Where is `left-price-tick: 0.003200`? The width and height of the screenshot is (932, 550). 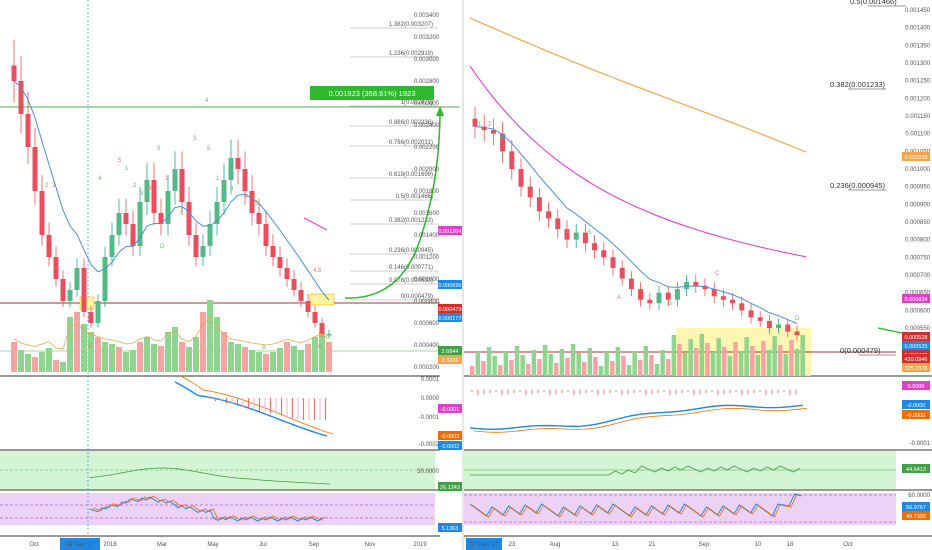
left-price-tick: 0.003200 is located at coordinates (427, 38).